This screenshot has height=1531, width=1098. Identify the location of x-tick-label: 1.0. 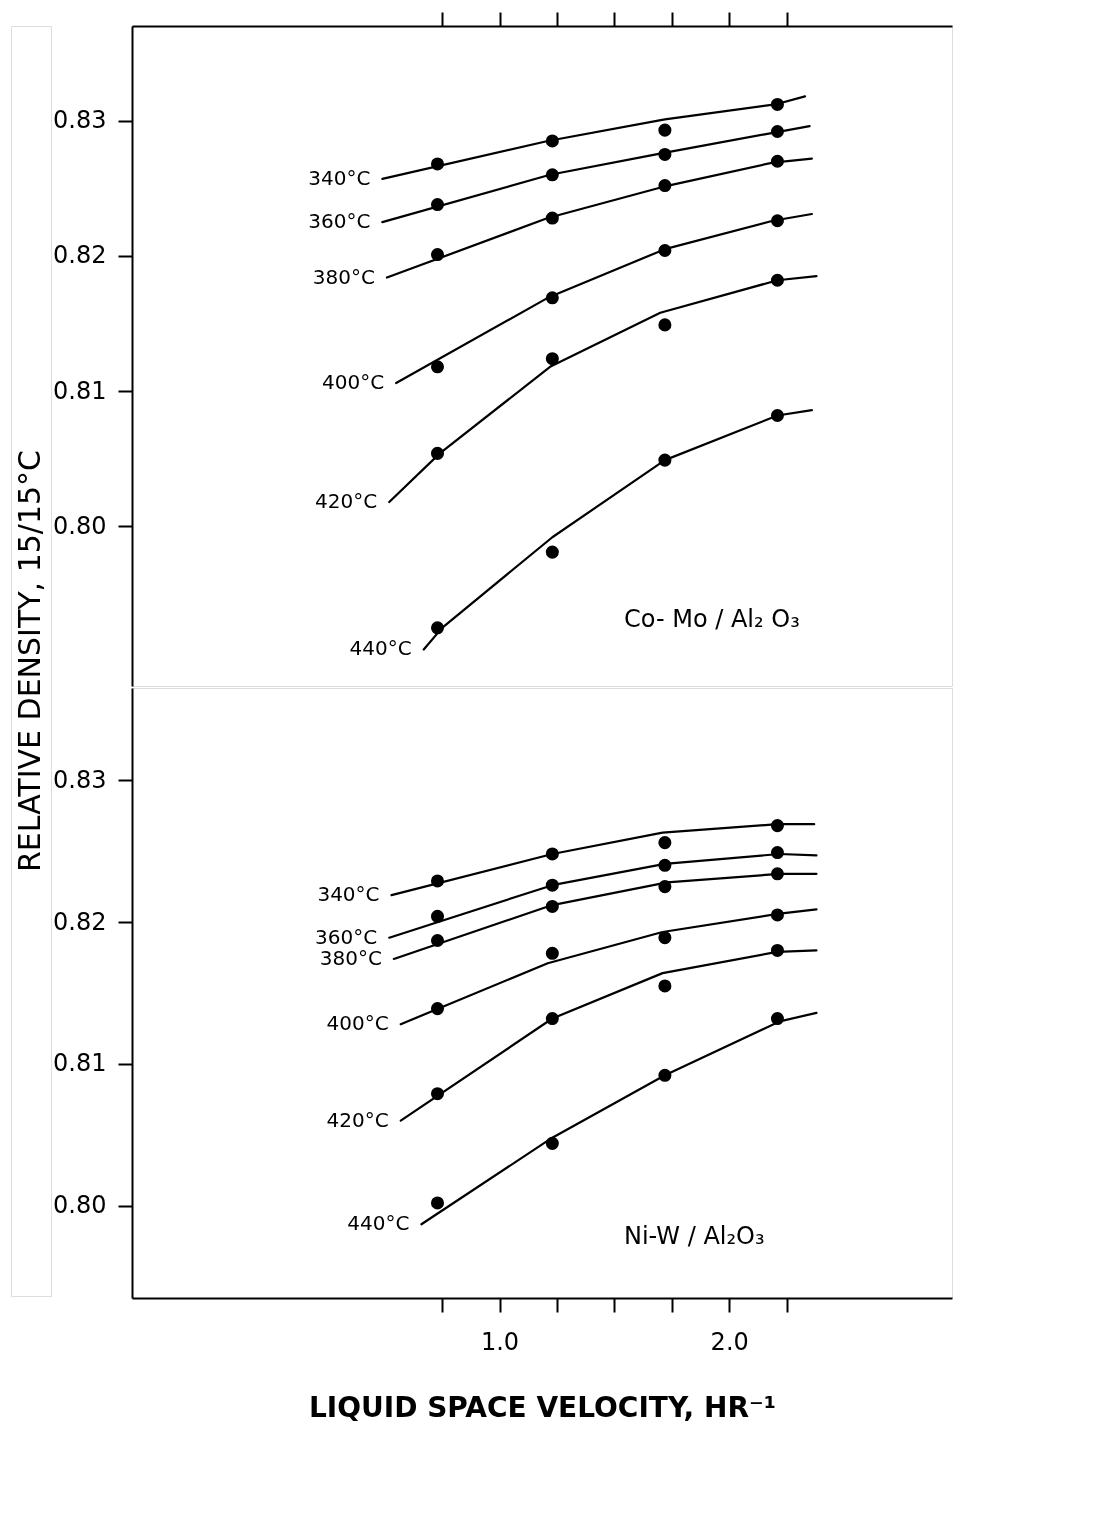
(500, 1341).